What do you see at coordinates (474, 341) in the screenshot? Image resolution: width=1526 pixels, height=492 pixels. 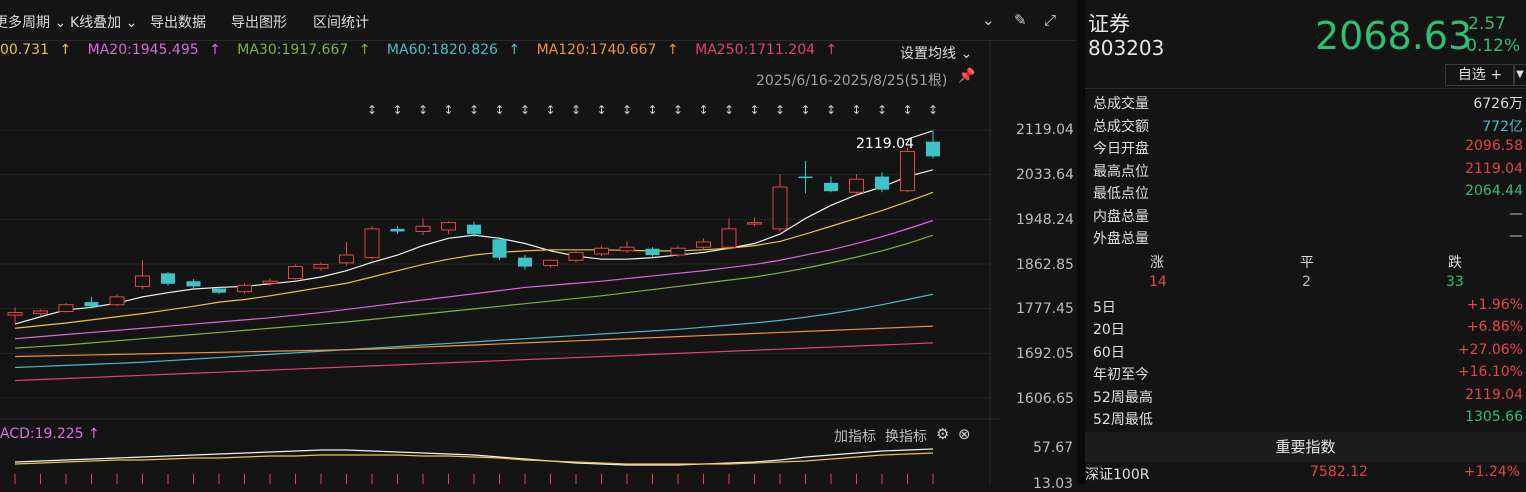 I see `ma-line-ma120` at bounding box center [474, 341].